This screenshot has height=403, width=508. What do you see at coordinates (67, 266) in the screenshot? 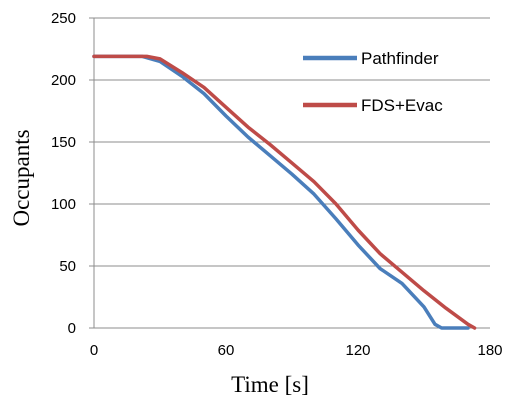
I see `y-tick-label-50: 50` at bounding box center [67, 266].